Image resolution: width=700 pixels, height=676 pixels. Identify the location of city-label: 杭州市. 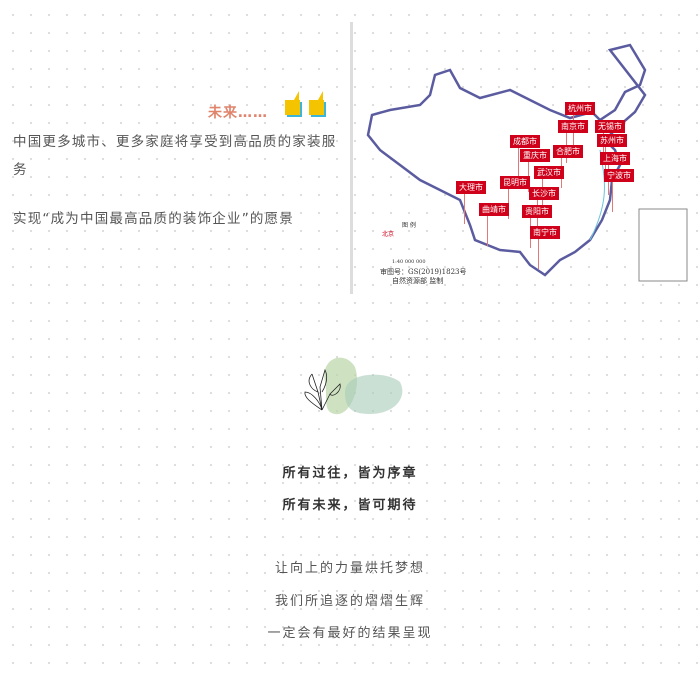
(580, 123).